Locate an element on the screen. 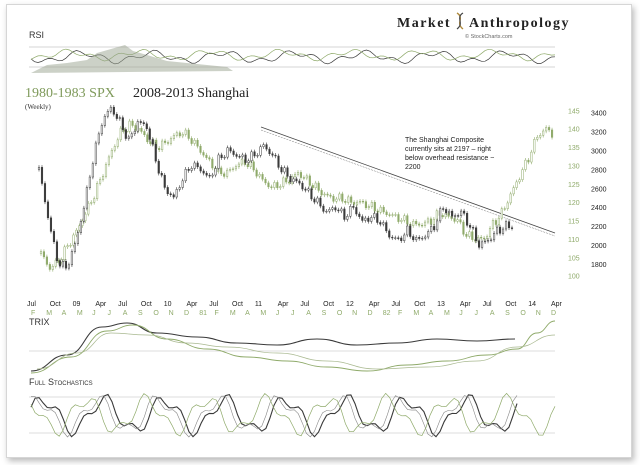 This screenshot has height=465, width=640. trix-label: TRIX is located at coordinates (39, 322).